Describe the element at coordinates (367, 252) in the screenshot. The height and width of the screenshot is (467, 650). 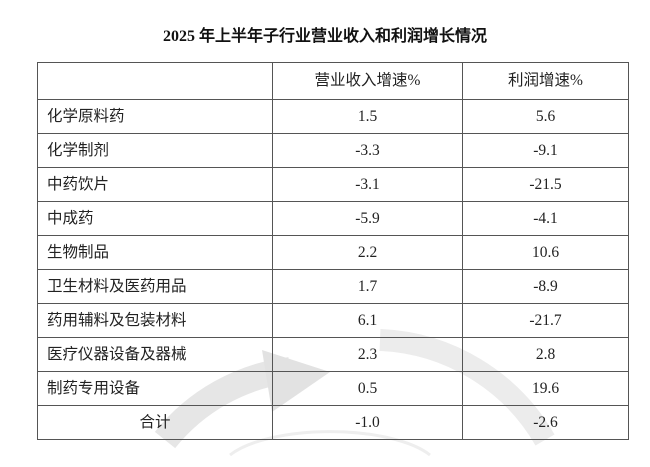
I see `revenue-growth: 2.2` at that location.